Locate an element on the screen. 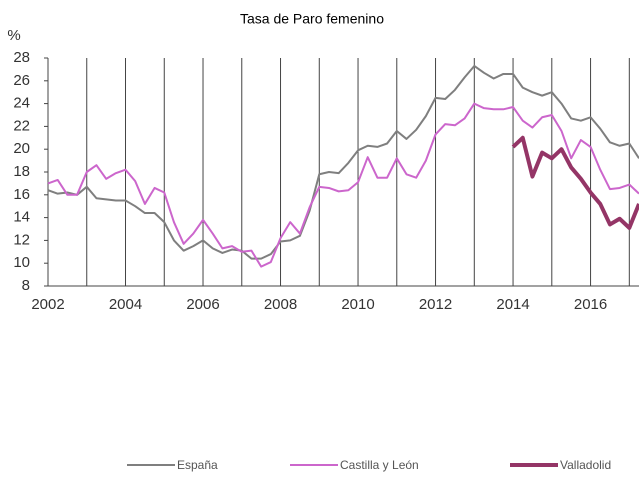 This screenshot has width=639, height=480. x-tick-label: 2002 is located at coordinates (47, 304).